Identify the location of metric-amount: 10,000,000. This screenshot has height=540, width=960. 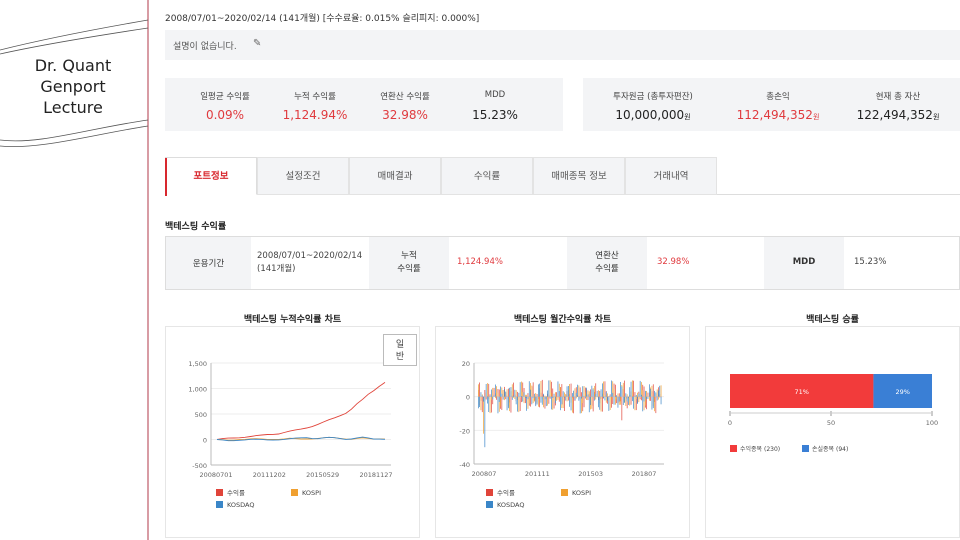
(650, 115).